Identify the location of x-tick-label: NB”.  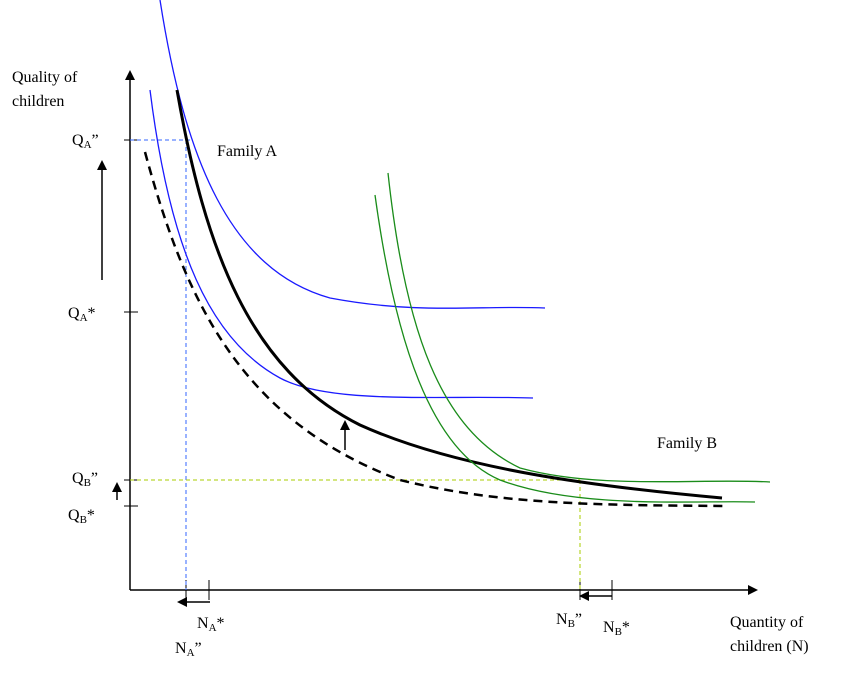
(569, 620).